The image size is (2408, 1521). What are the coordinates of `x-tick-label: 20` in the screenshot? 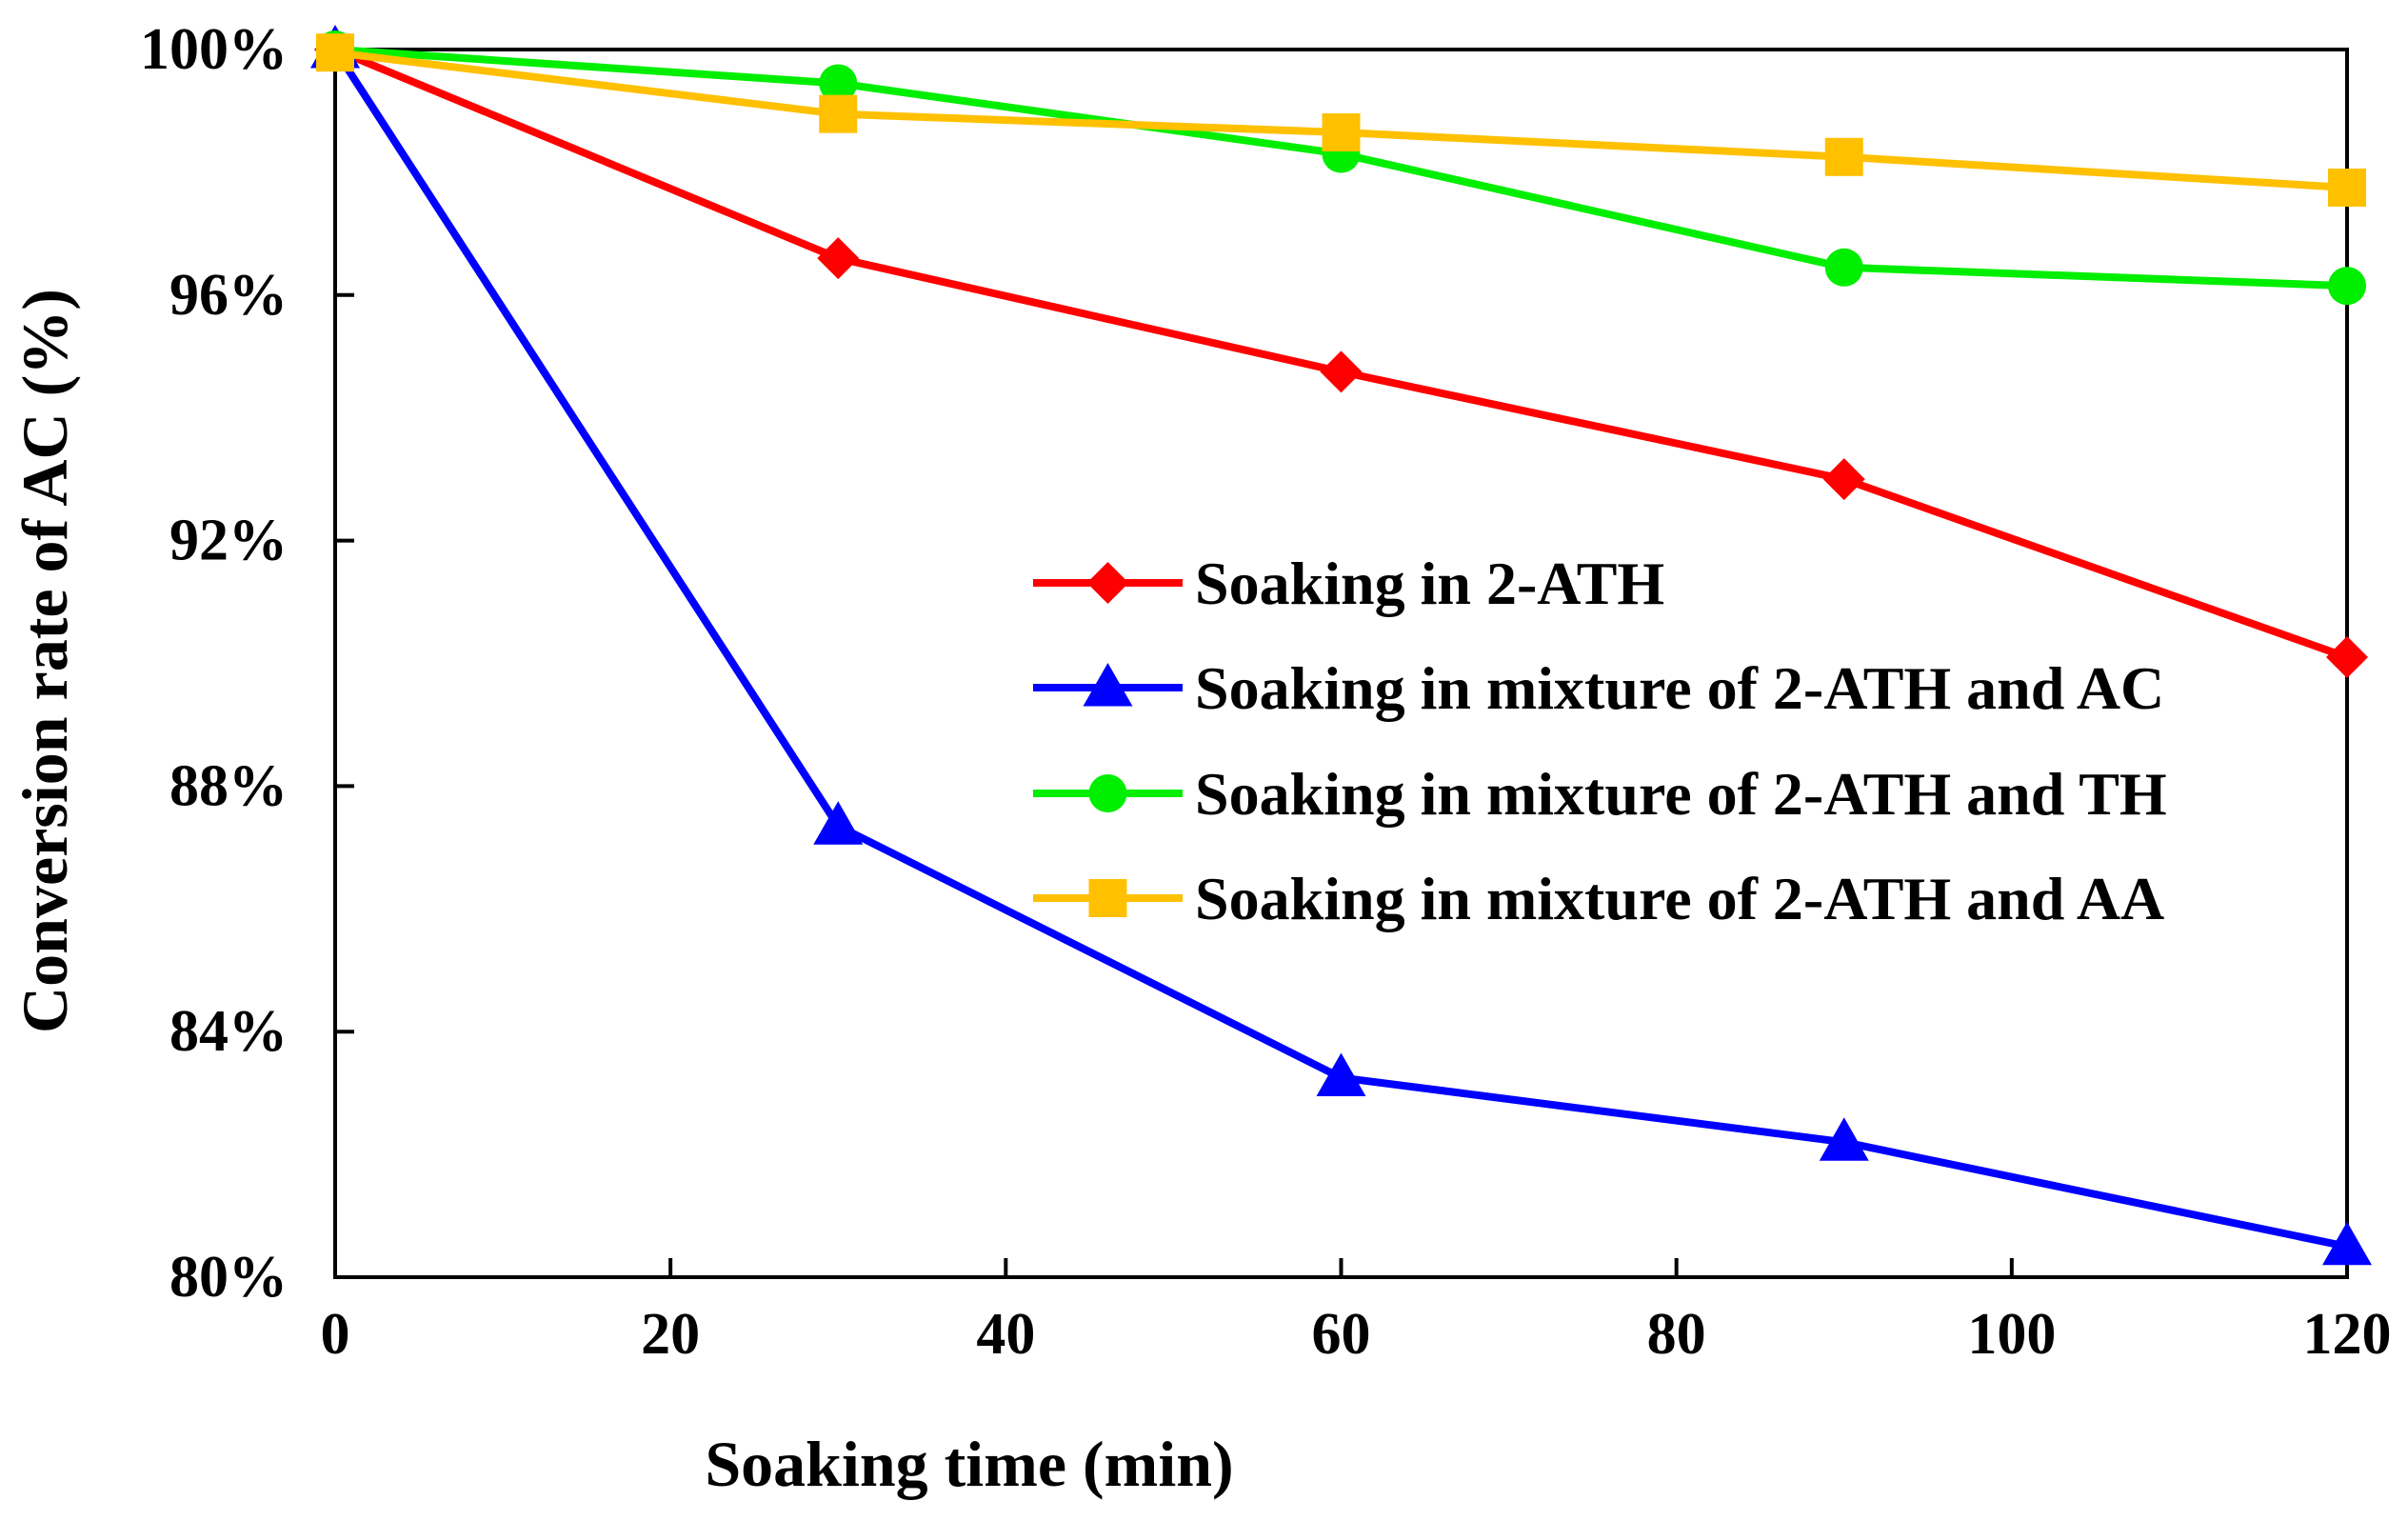 It's located at (670, 1334).